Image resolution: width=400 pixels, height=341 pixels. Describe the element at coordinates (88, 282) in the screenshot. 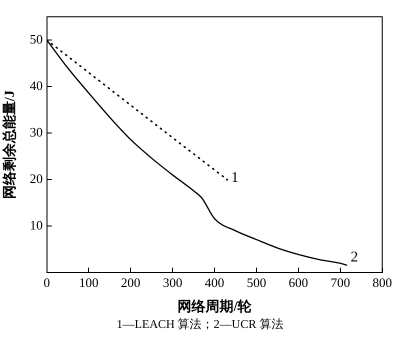

I see `x-tick-label: 100` at that location.